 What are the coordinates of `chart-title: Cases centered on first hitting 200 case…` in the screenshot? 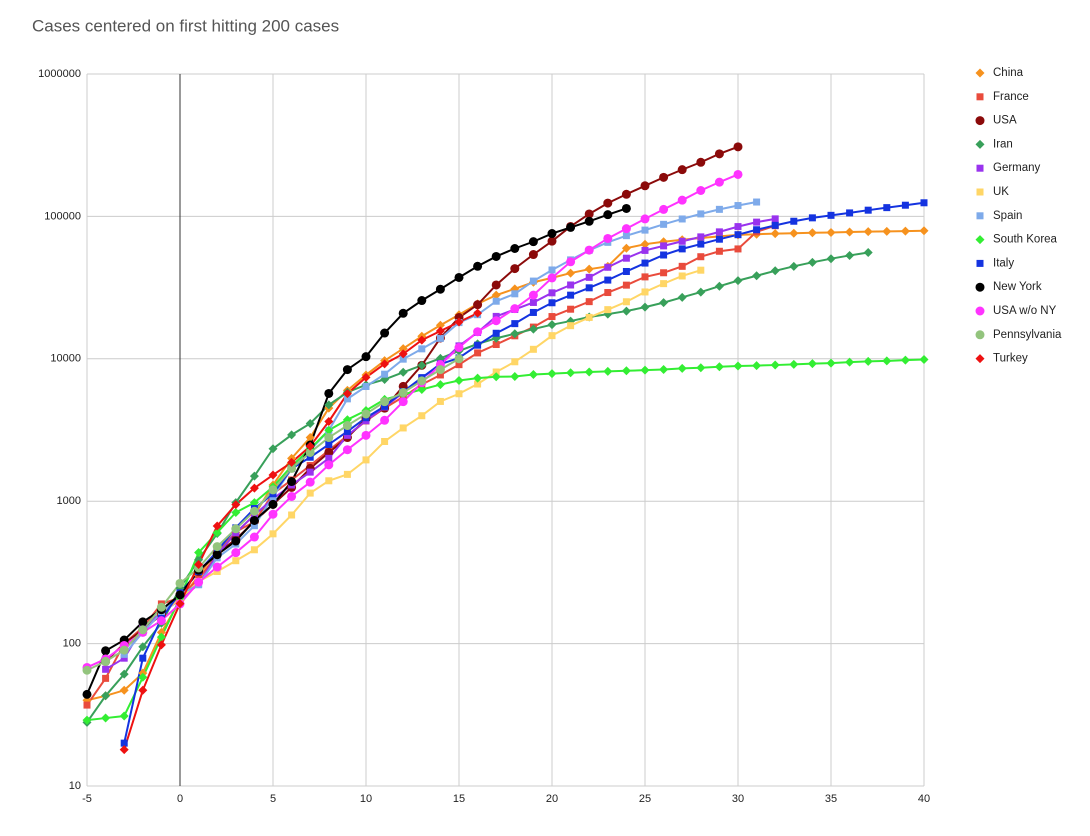 It's located at (185, 25).